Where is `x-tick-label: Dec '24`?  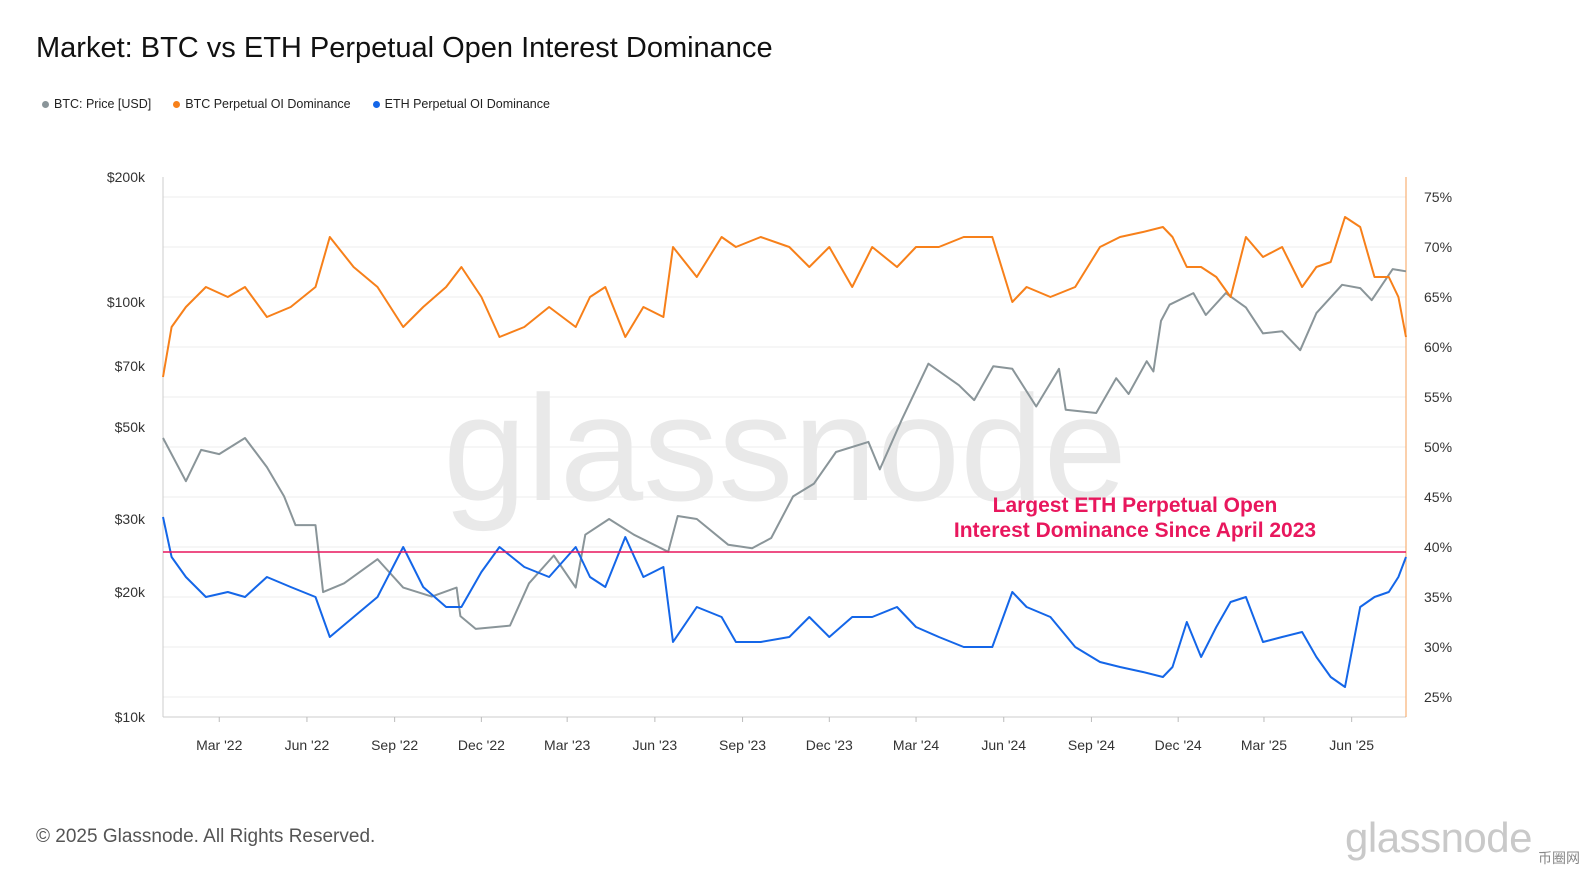
x-tick-label: Dec '24 is located at coordinates (1178, 745).